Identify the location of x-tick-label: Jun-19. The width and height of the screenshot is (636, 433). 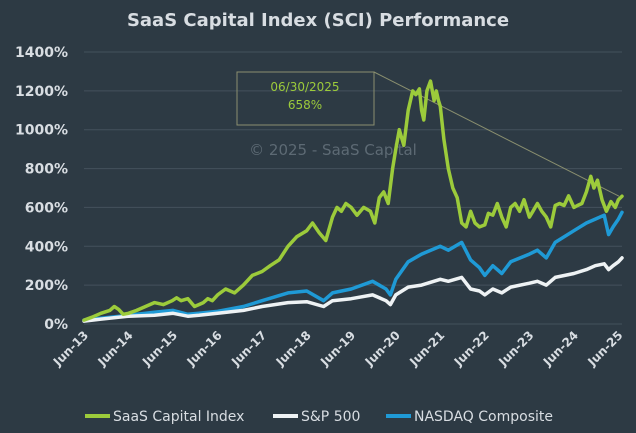
(337, 348).